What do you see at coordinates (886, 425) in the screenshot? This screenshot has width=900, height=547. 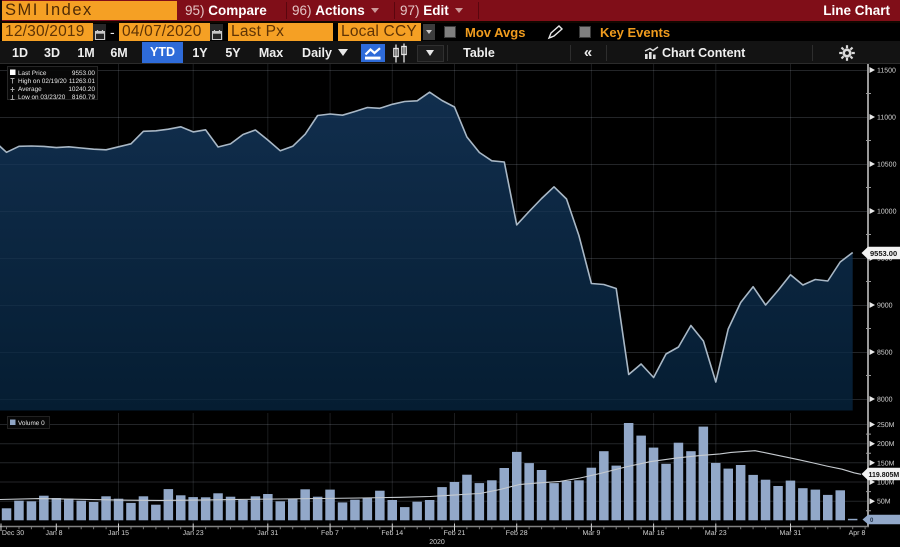 I see `svg-text: 250M` at bounding box center [886, 425].